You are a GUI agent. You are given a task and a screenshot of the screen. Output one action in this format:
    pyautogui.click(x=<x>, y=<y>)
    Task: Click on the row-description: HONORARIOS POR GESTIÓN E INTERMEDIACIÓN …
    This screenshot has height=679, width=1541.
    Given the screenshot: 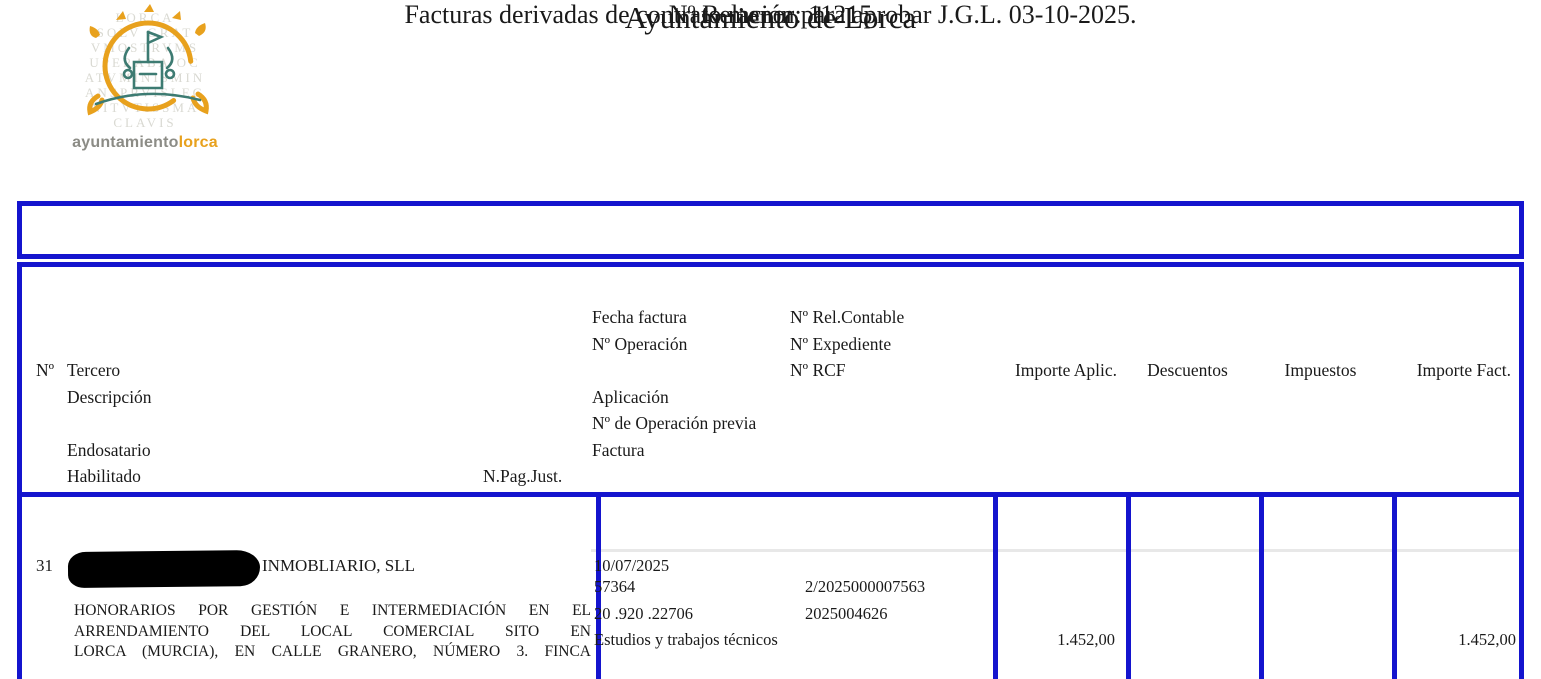 What is the action you would take?
    pyautogui.click(x=332, y=632)
    